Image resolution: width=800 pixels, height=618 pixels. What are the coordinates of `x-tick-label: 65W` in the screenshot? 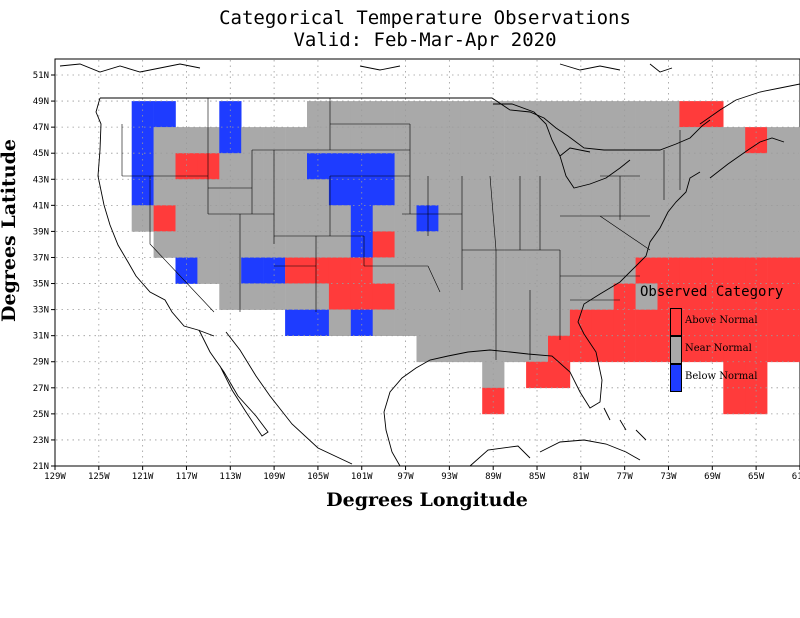 It's located at (756, 477).